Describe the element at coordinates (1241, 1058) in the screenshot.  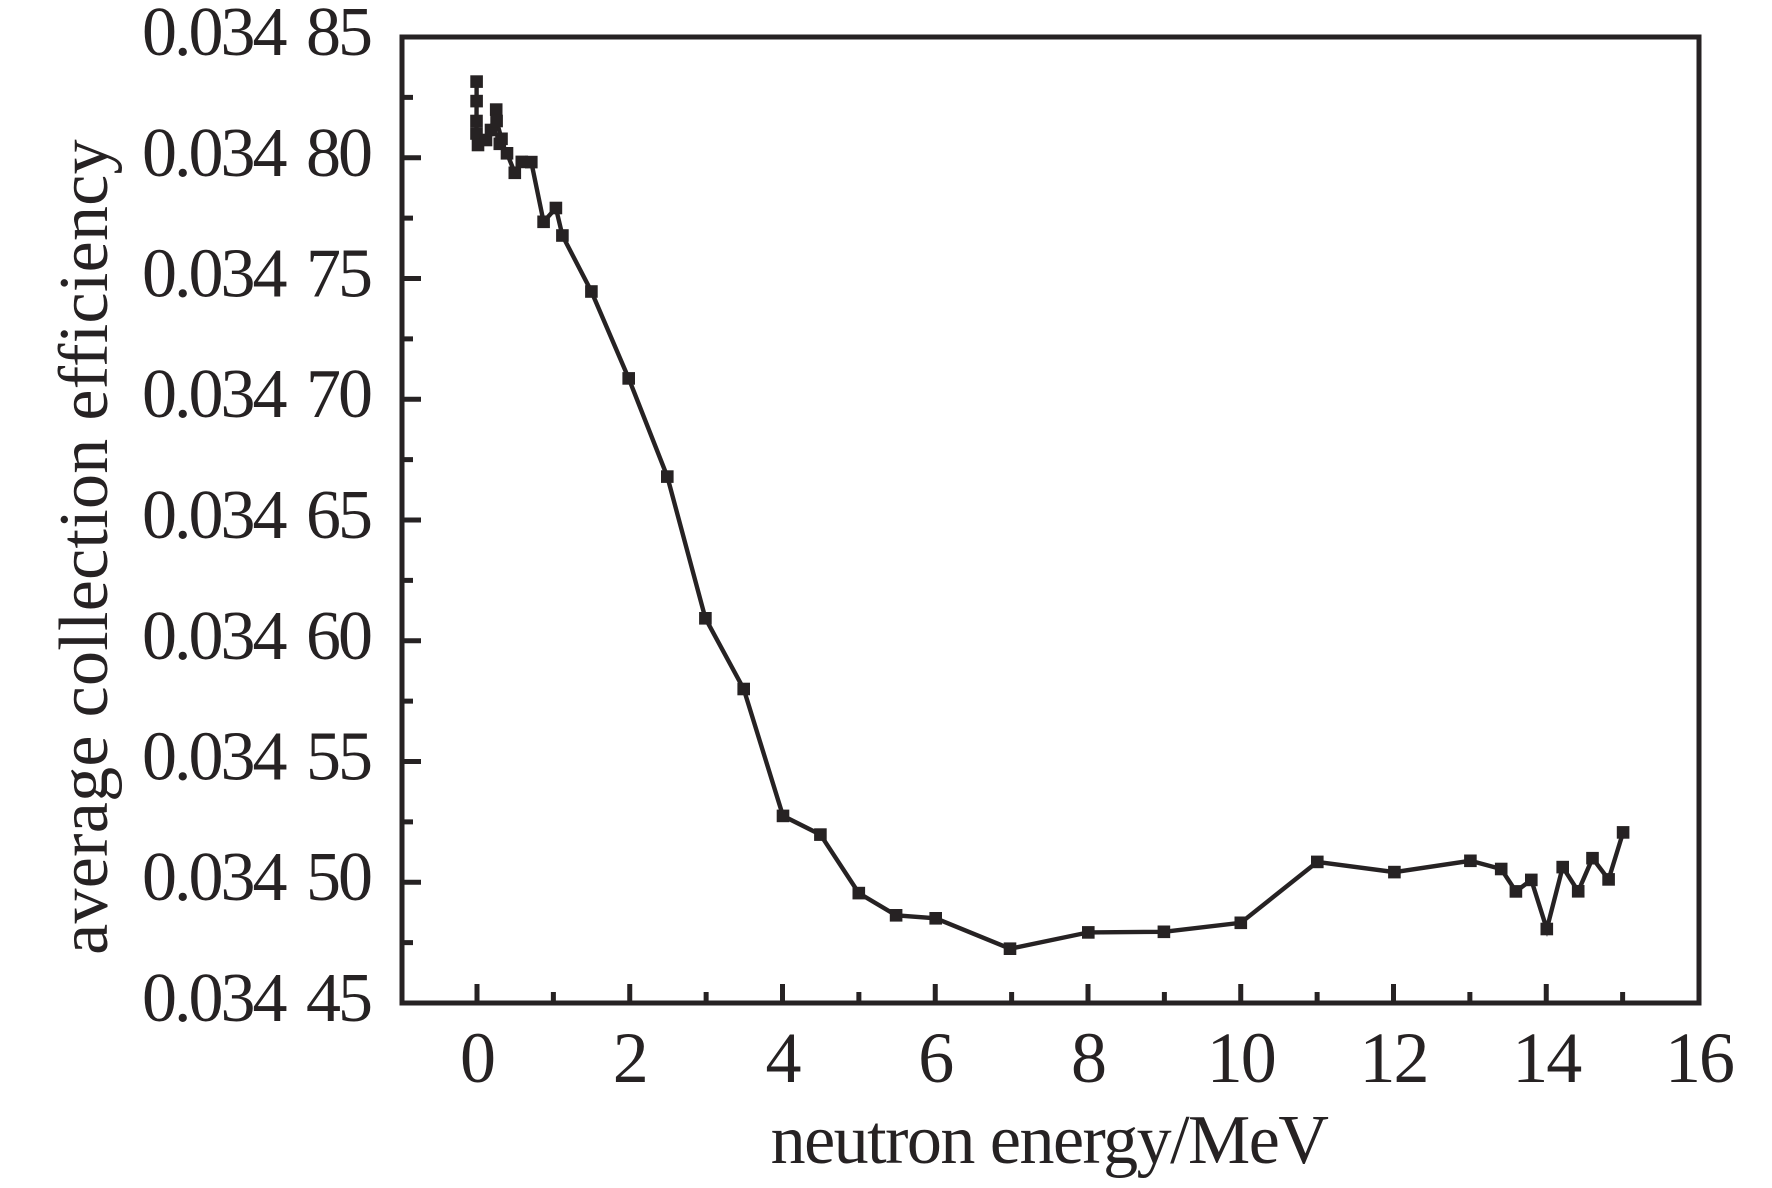
I see `svg-text: 10` at that location.